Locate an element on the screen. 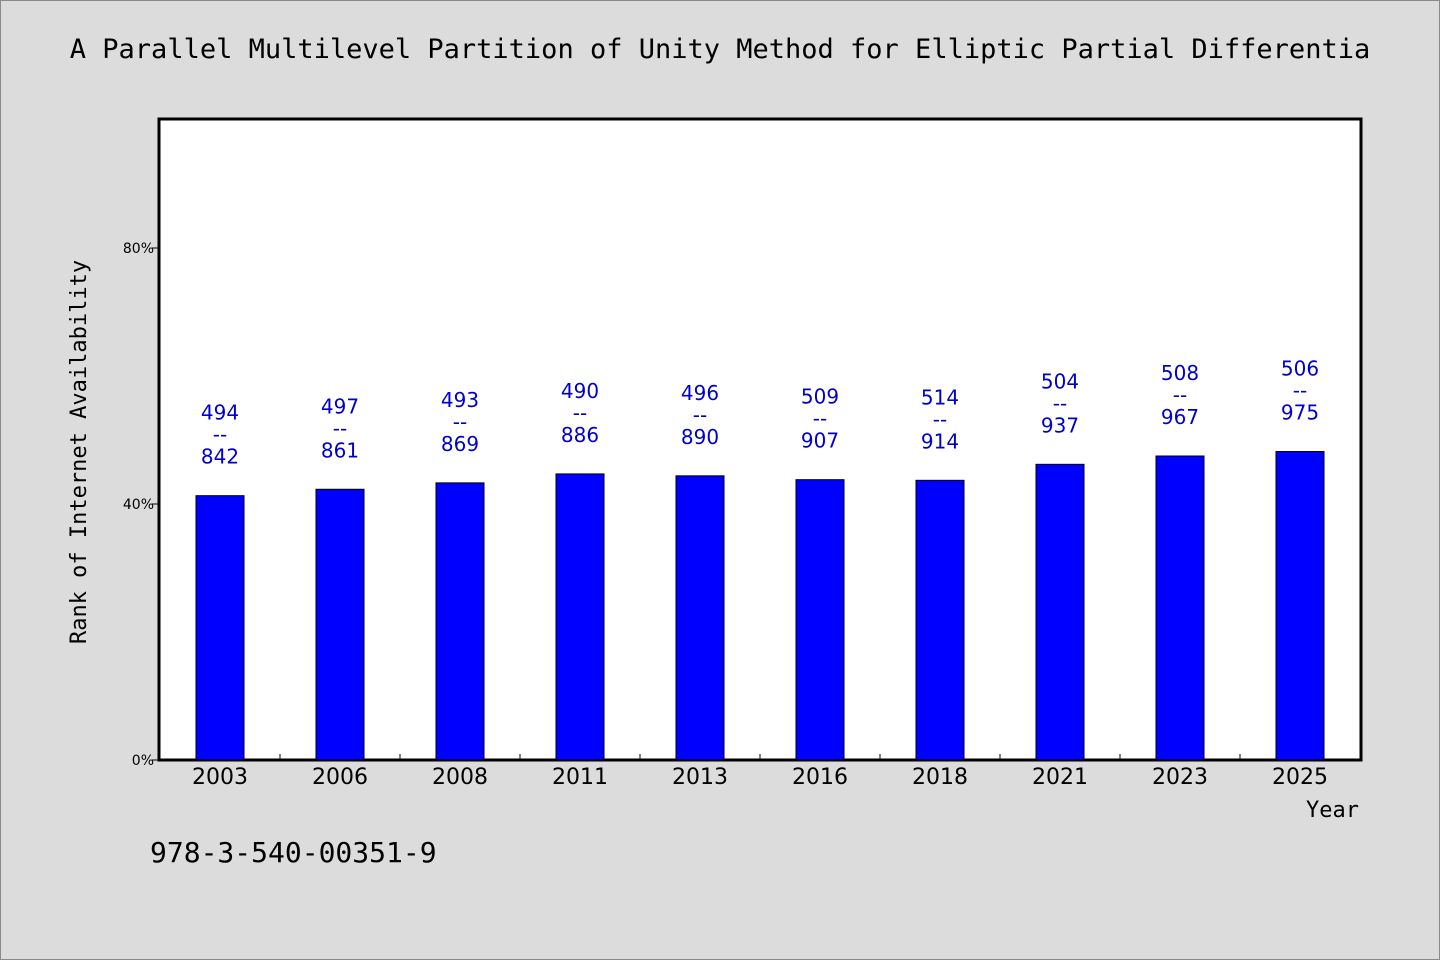  x-tick-label: 2018 is located at coordinates (940, 777).